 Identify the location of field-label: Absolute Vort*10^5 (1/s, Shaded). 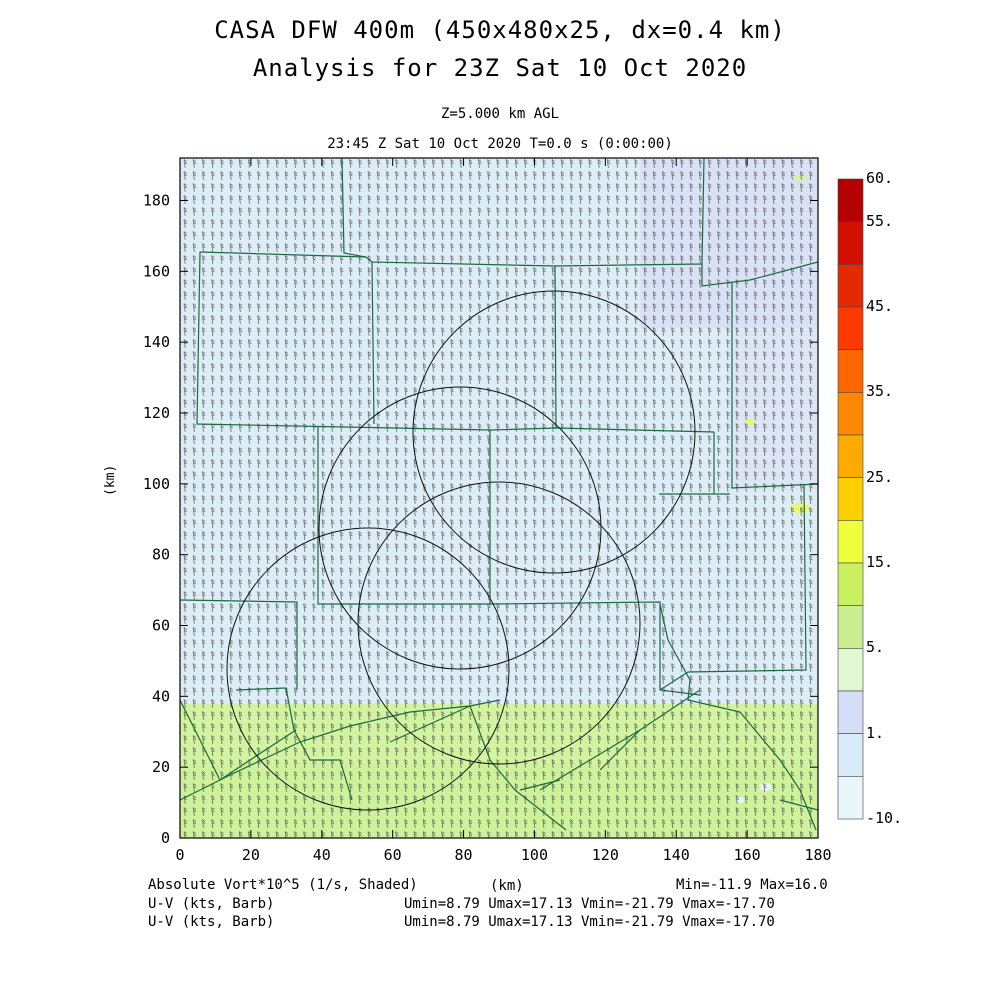
(283, 885).